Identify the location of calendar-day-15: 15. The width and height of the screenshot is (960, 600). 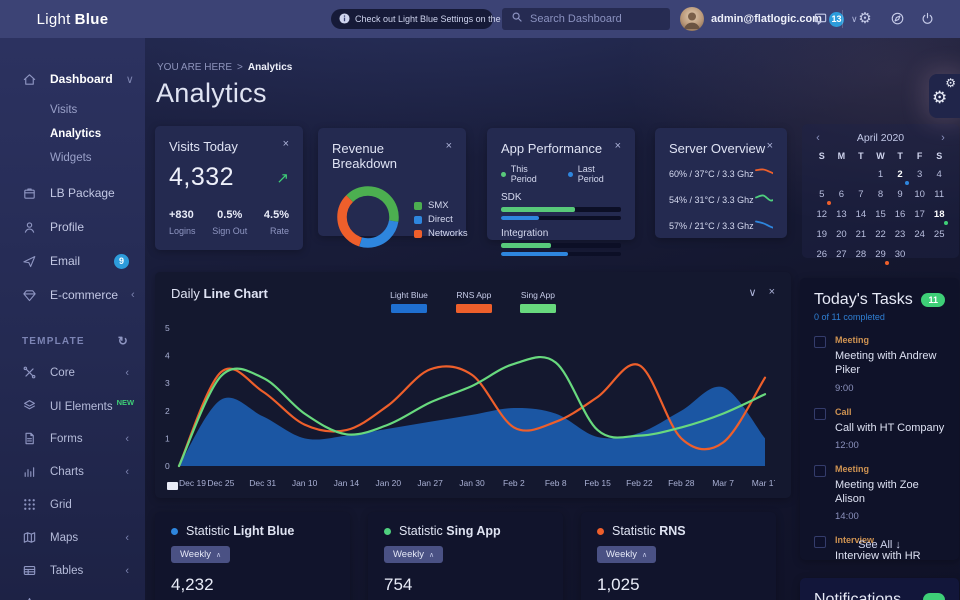
(880, 214).